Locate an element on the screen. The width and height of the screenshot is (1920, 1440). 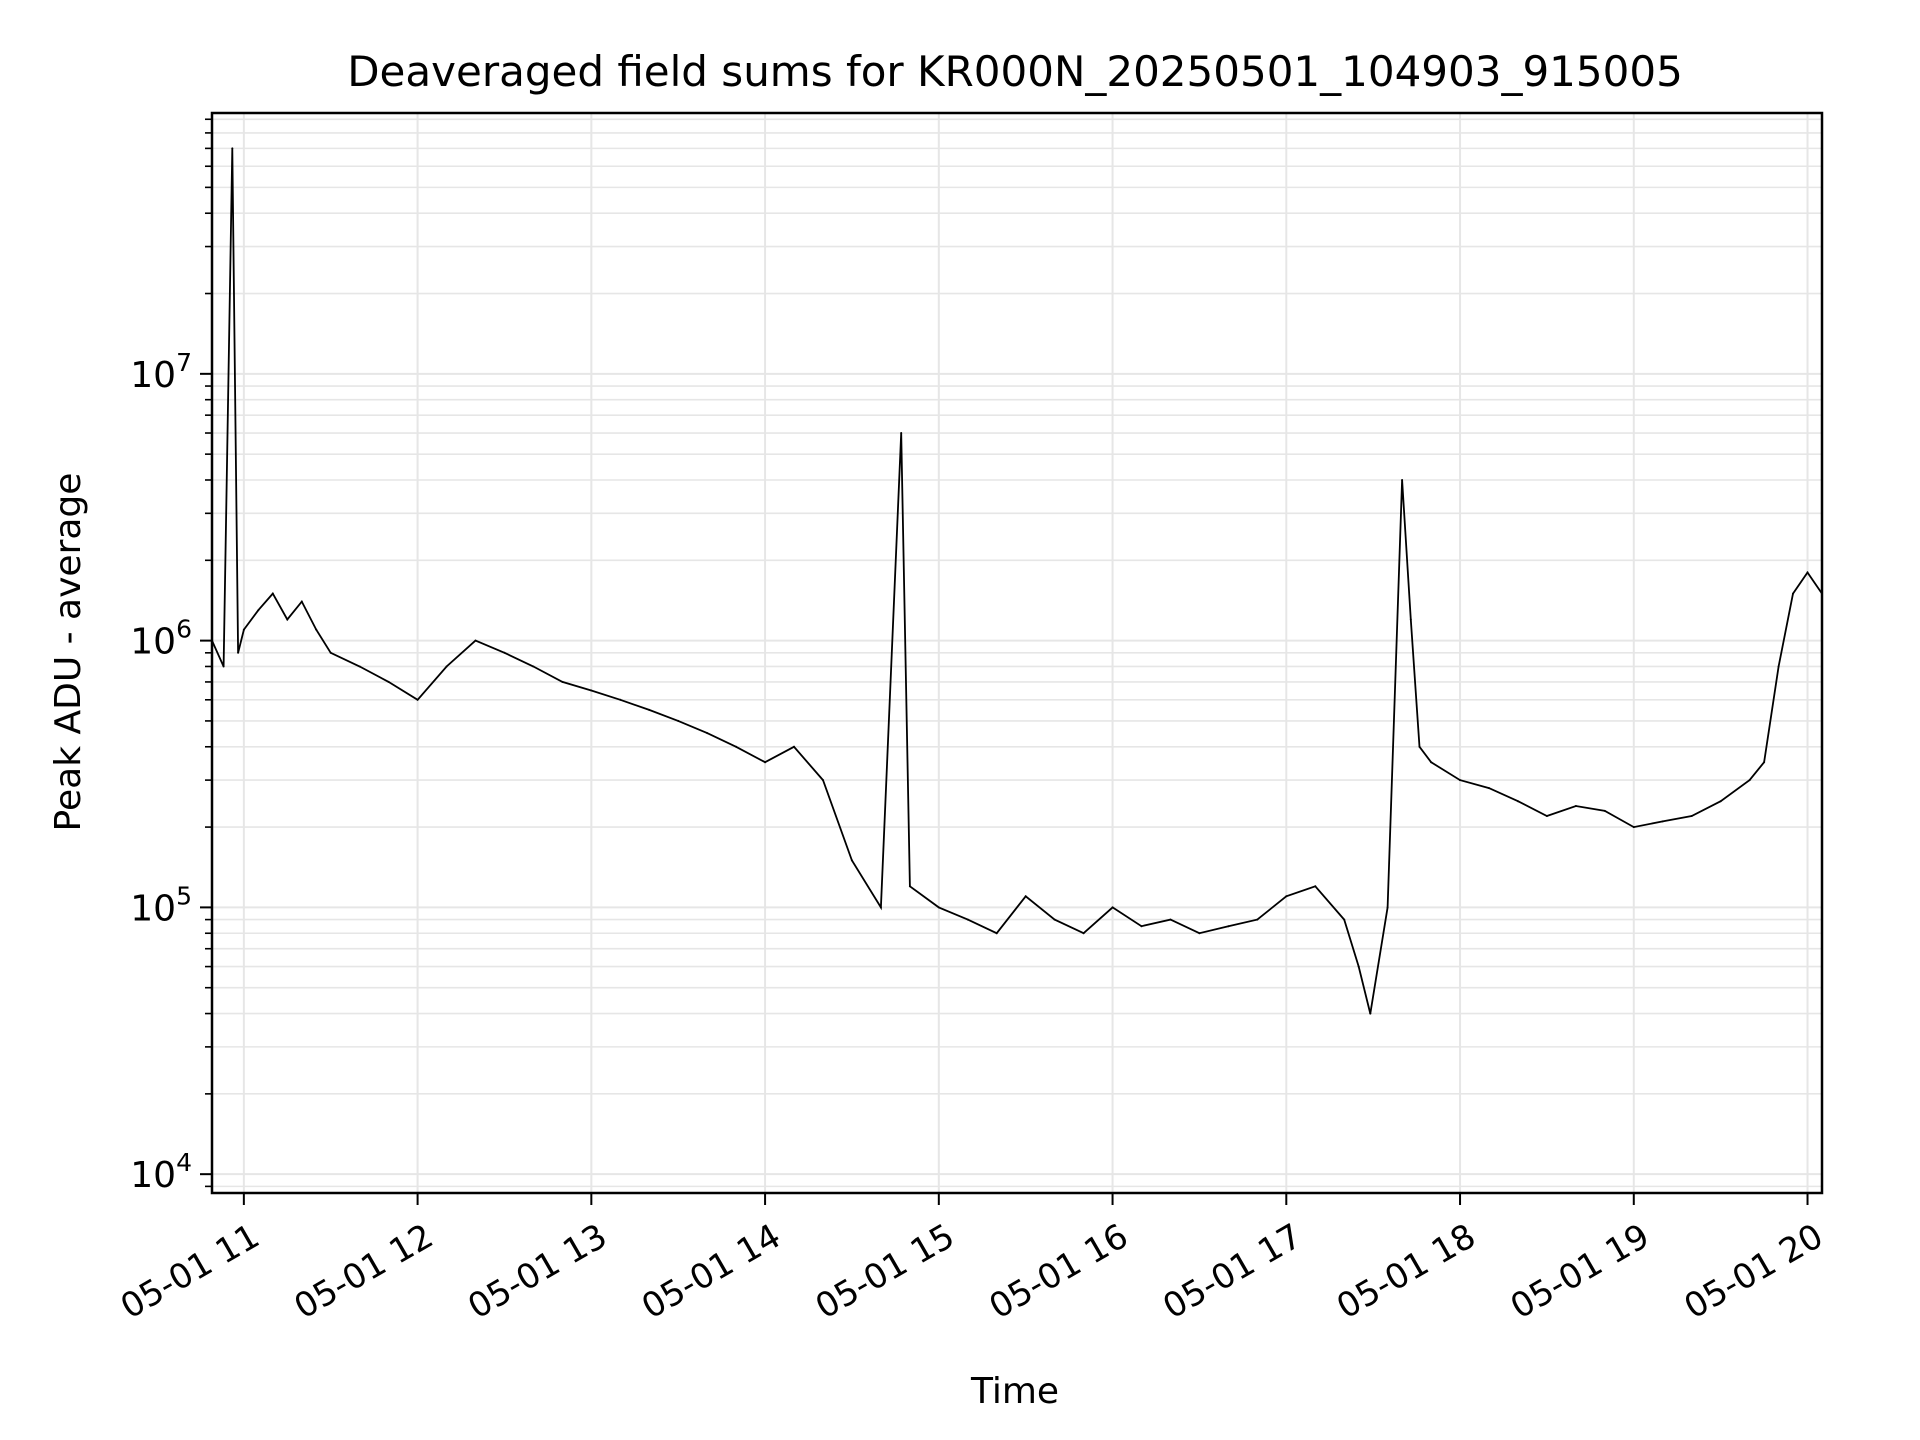
y-tick-label: 107 is located at coordinates (161, 372).